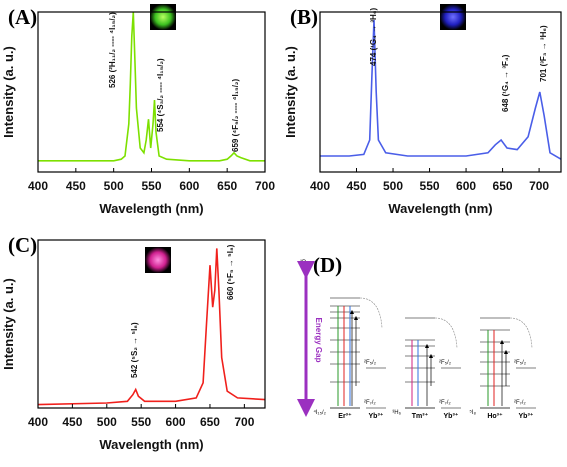 The image size is (567, 467). Describe the element at coordinates (22, 17) in the screenshot. I see `panel-label: (A)` at that location.